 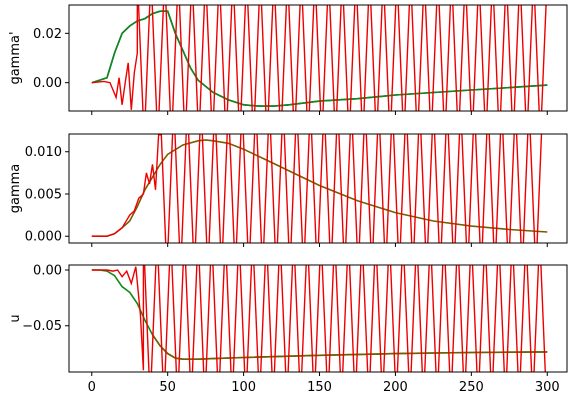 What do you see at coordinates (547, 387) in the screenshot?
I see `x-tick-label: 300` at bounding box center [547, 387].